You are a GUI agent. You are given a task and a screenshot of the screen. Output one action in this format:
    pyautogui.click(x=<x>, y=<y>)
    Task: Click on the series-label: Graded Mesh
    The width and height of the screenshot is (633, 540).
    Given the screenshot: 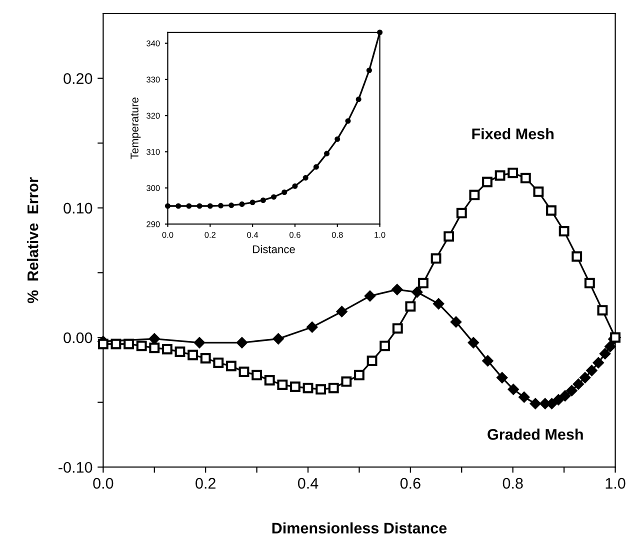 What is the action you would take?
    pyautogui.click(x=535, y=434)
    